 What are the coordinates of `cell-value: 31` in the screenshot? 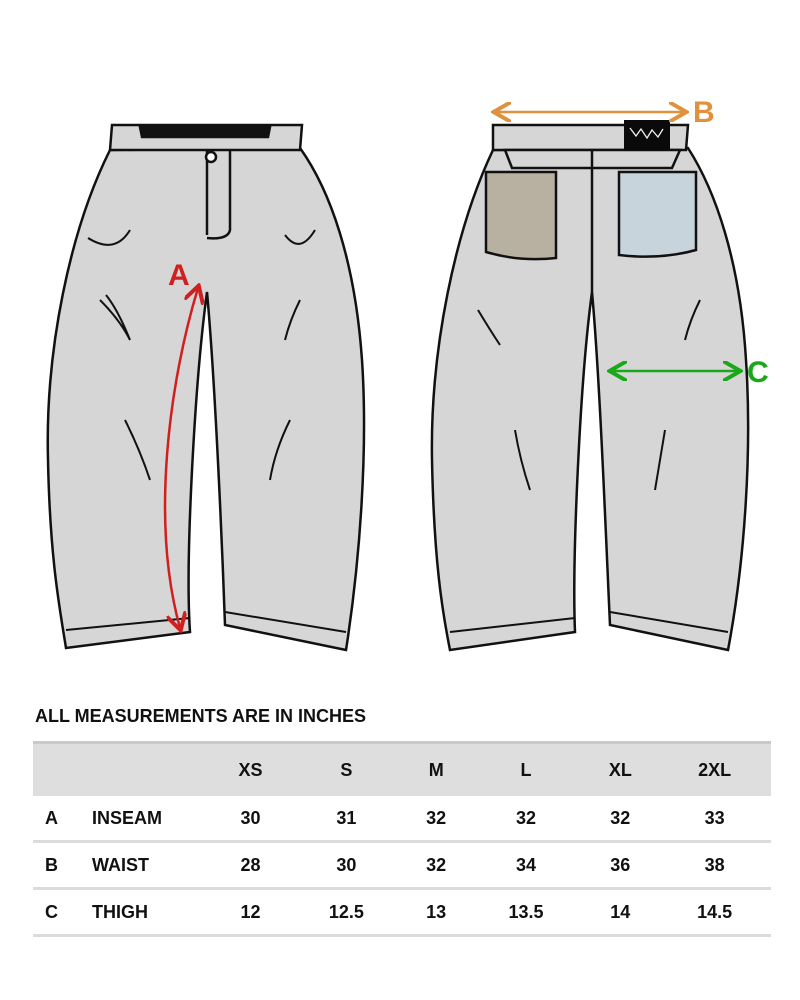 It's located at (346, 819).